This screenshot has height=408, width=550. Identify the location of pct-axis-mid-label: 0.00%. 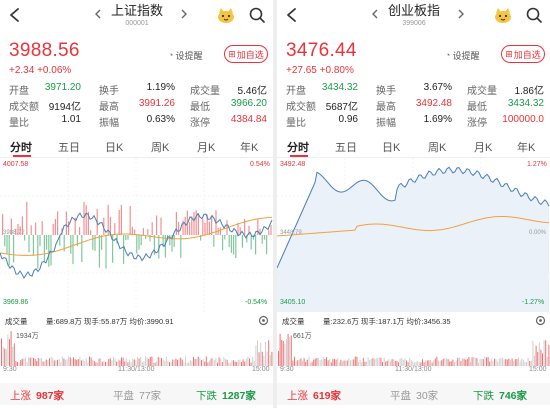
(538, 233).